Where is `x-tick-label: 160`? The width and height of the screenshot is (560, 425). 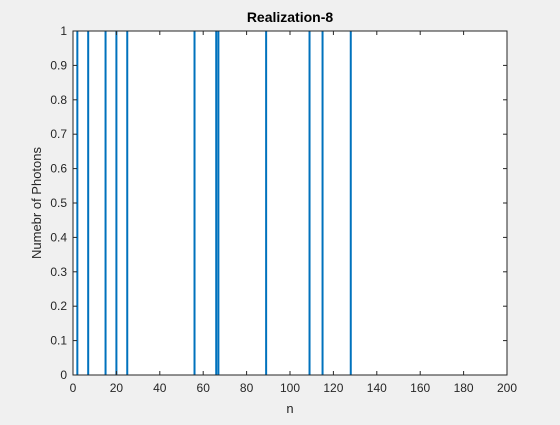
x-tick-label: 160 is located at coordinates (420, 388).